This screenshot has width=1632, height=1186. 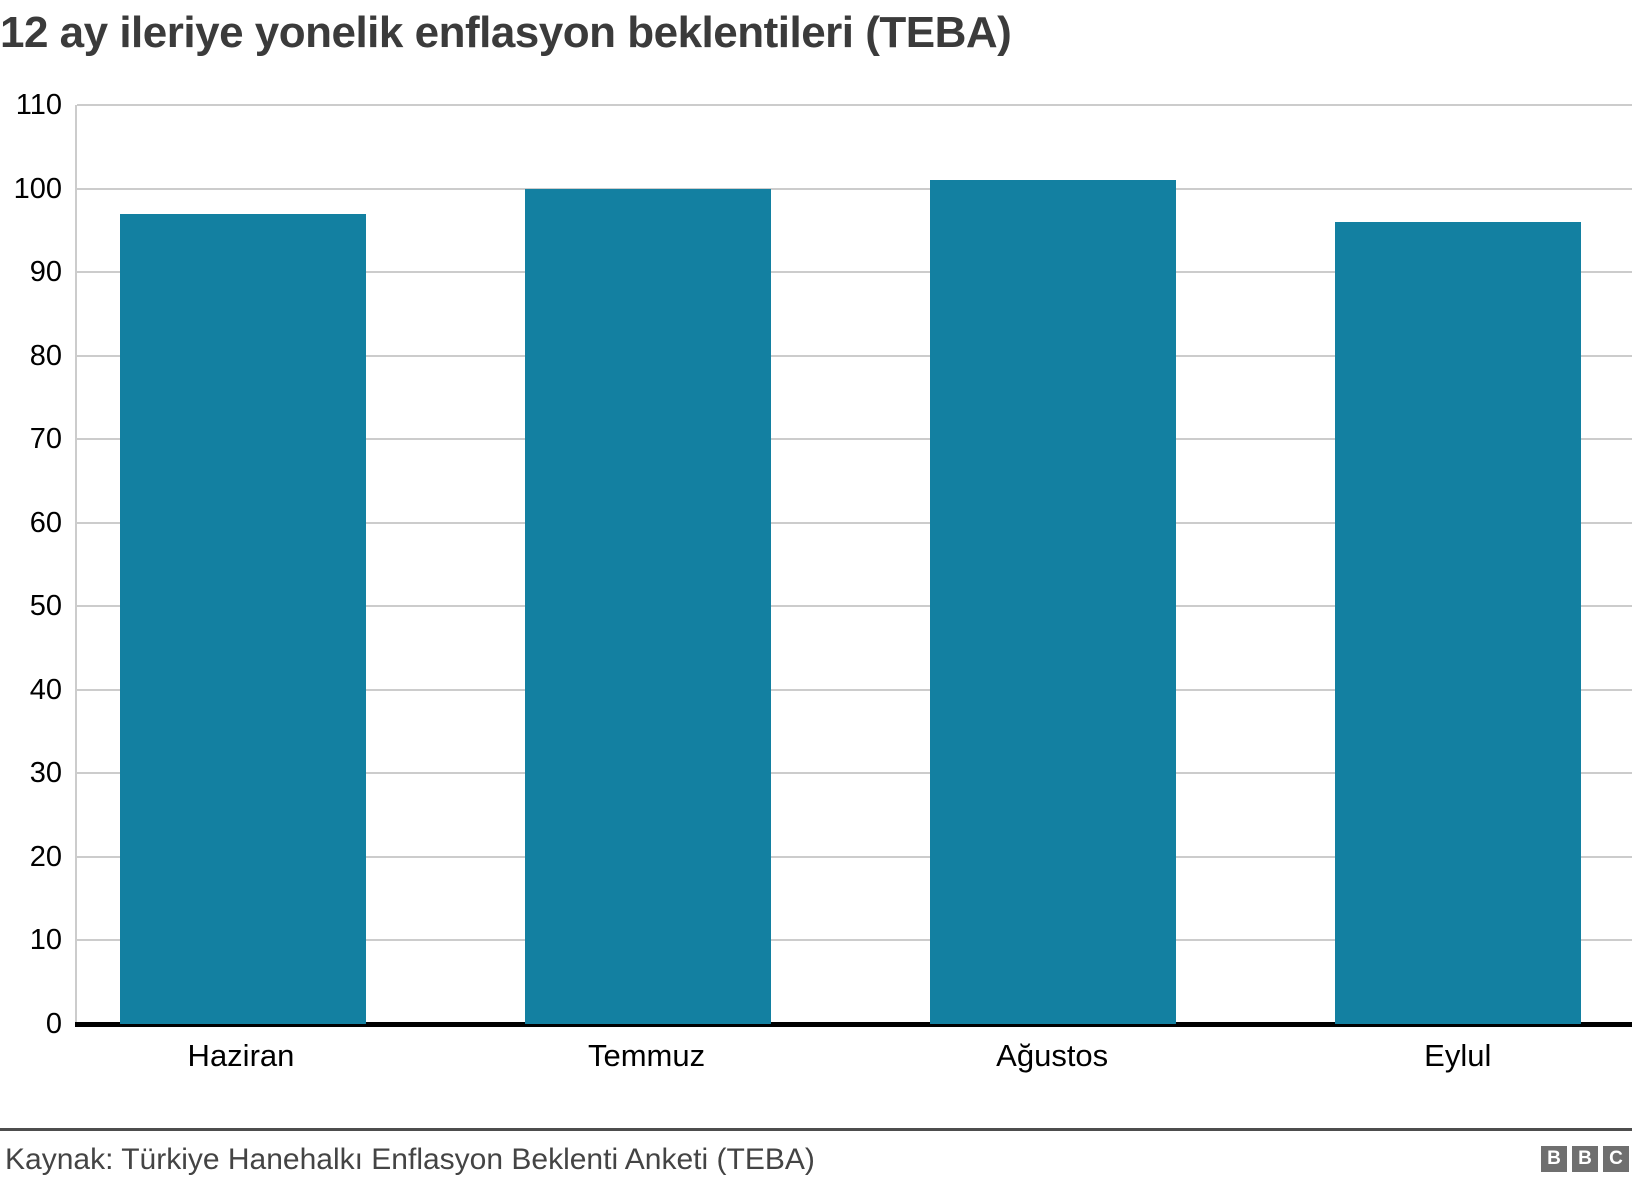 What do you see at coordinates (45, 439) in the screenshot?
I see `y-tick-label-70: 70` at bounding box center [45, 439].